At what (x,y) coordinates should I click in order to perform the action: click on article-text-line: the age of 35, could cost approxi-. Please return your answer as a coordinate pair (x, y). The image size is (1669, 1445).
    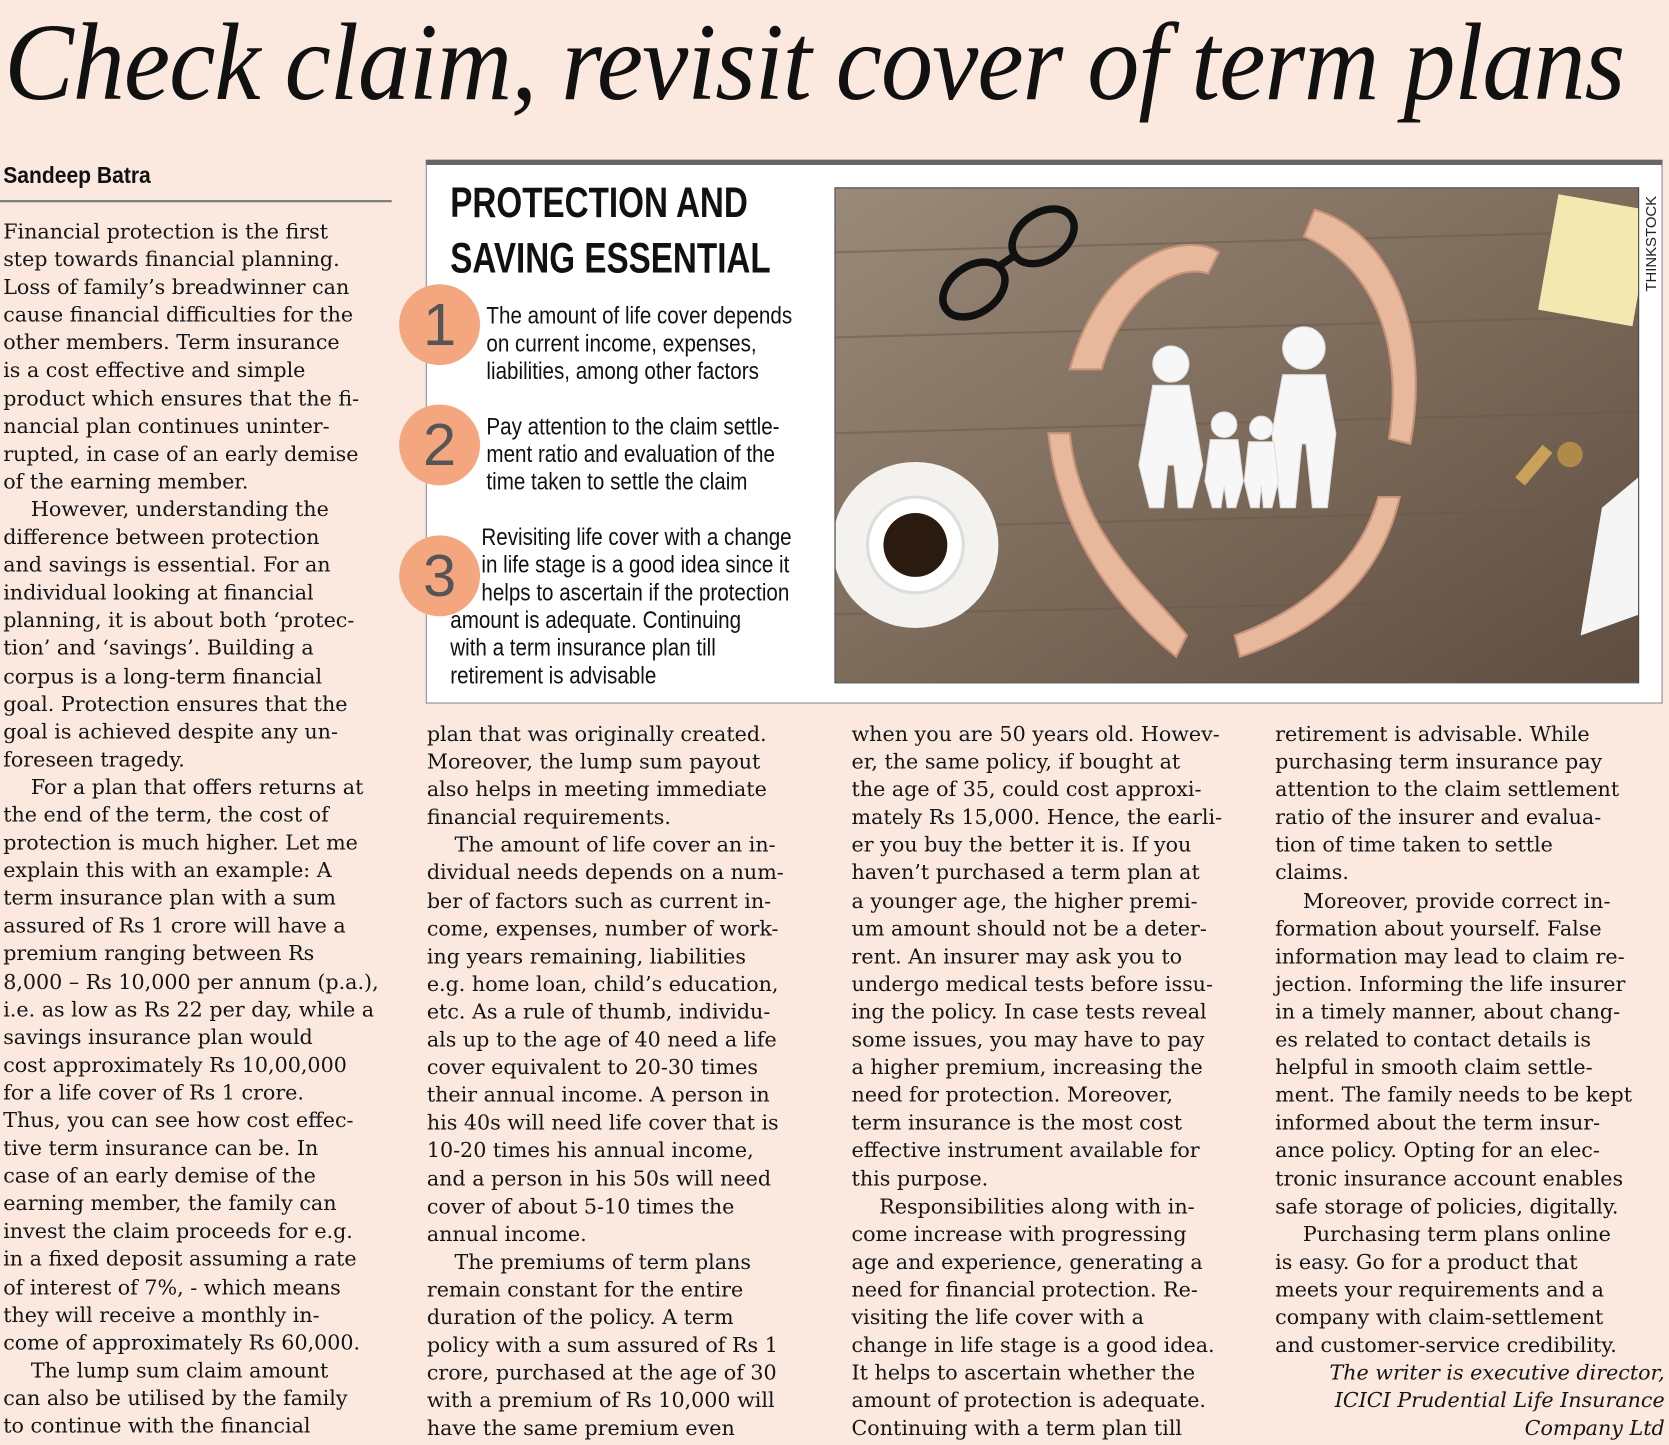
    Looking at the image, I should click on (1026, 789).